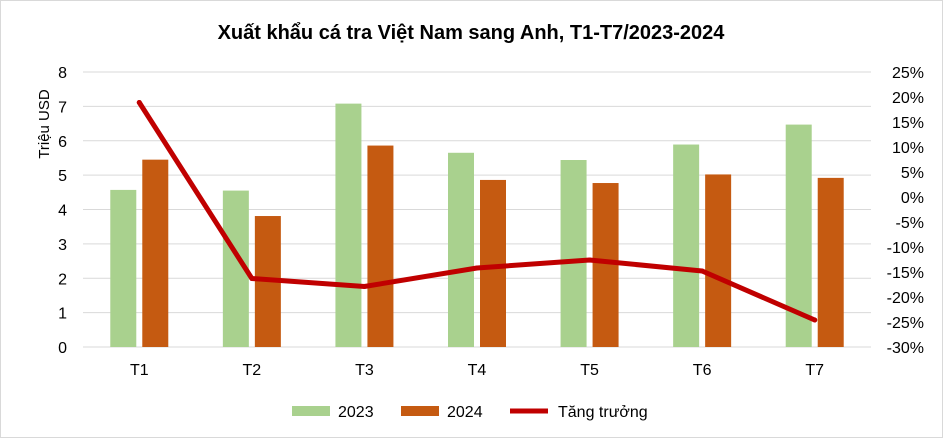  What do you see at coordinates (905, 273) in the screenshot?
I see `y-right-tick-label: -15%` at bounding box center [905, 273].